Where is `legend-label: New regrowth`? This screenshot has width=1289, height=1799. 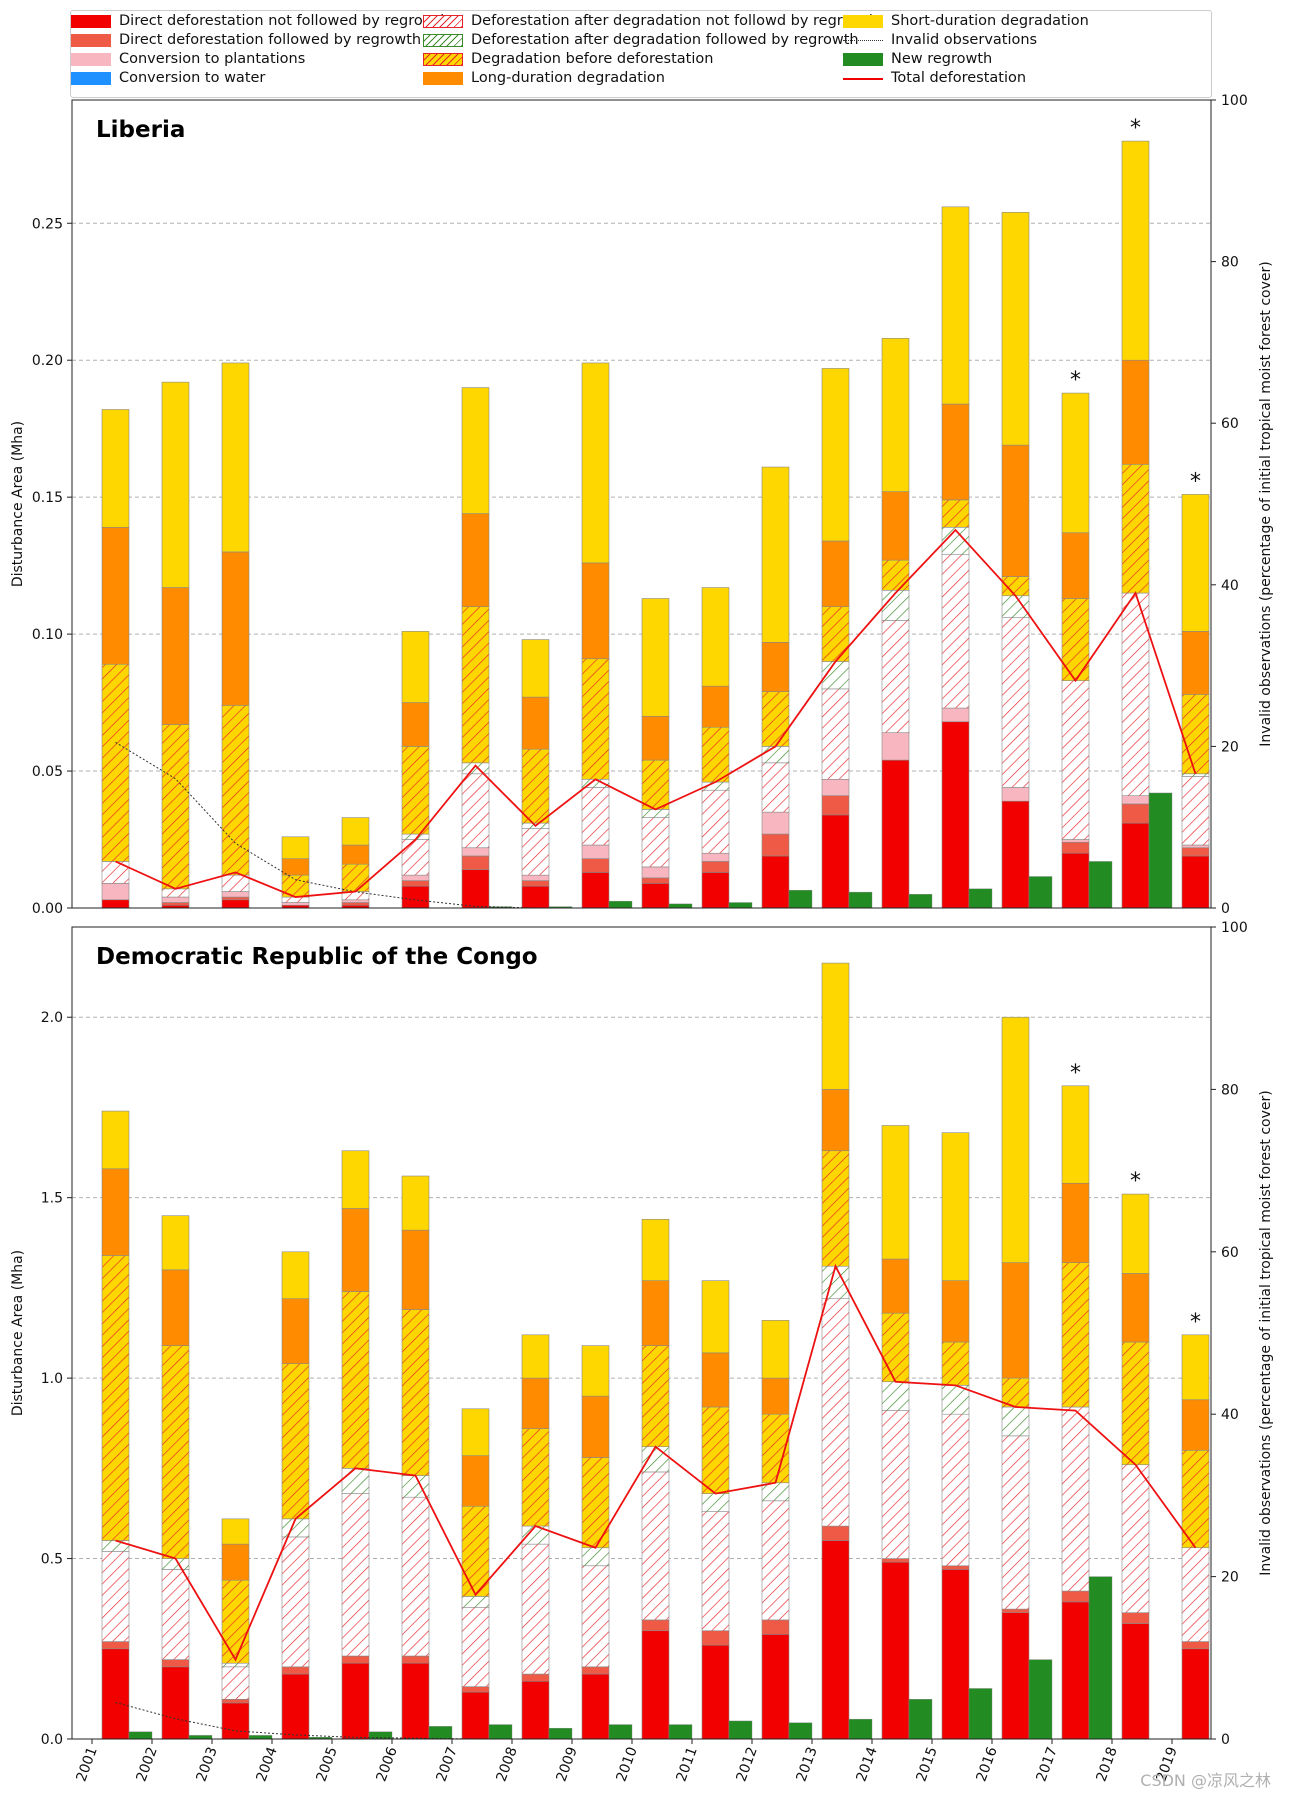
legend-label: New regrowth is located at coordinates (942, 59).